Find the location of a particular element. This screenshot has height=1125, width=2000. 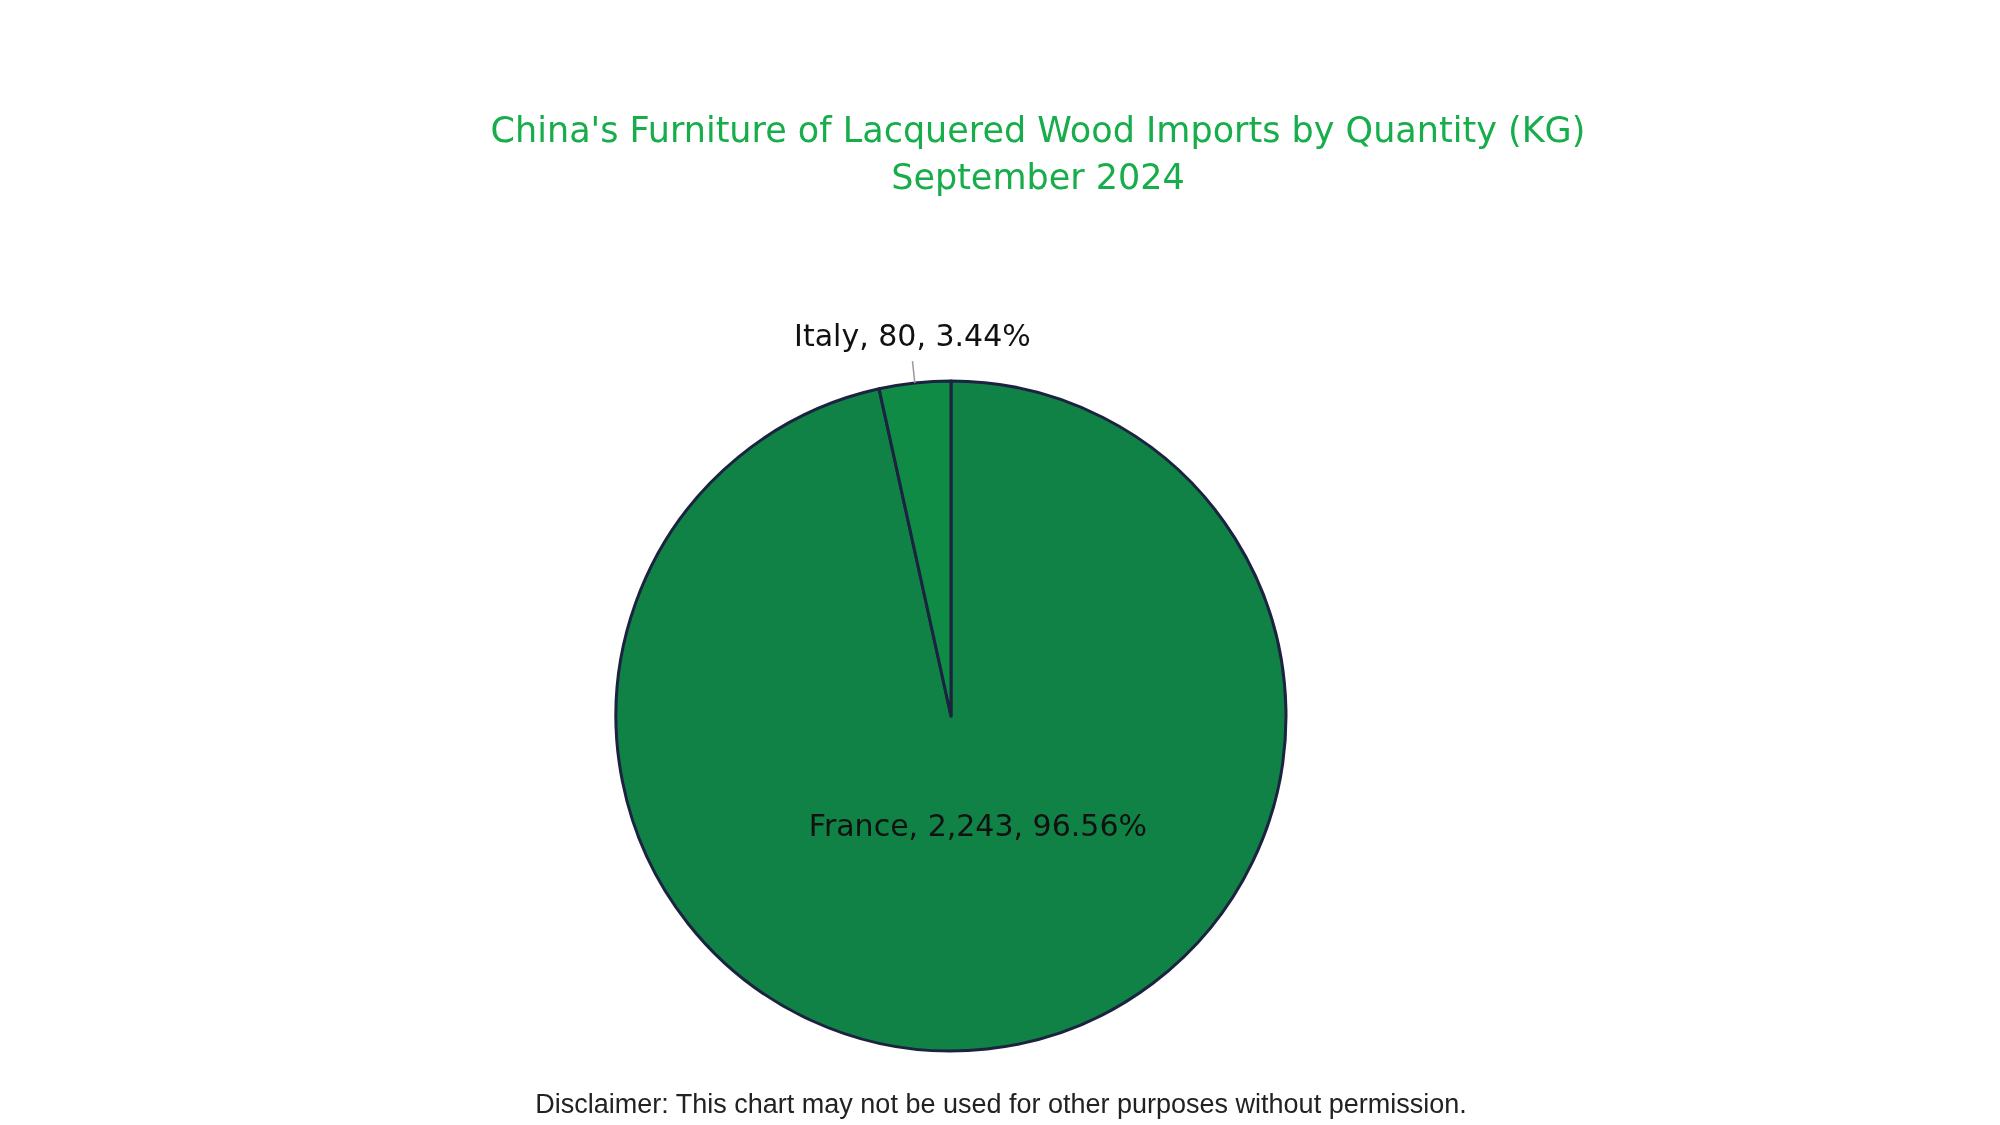

text: Disclaimer: This chart may not be used for other purposes without permission. is located at coordinates (1001, 1104).